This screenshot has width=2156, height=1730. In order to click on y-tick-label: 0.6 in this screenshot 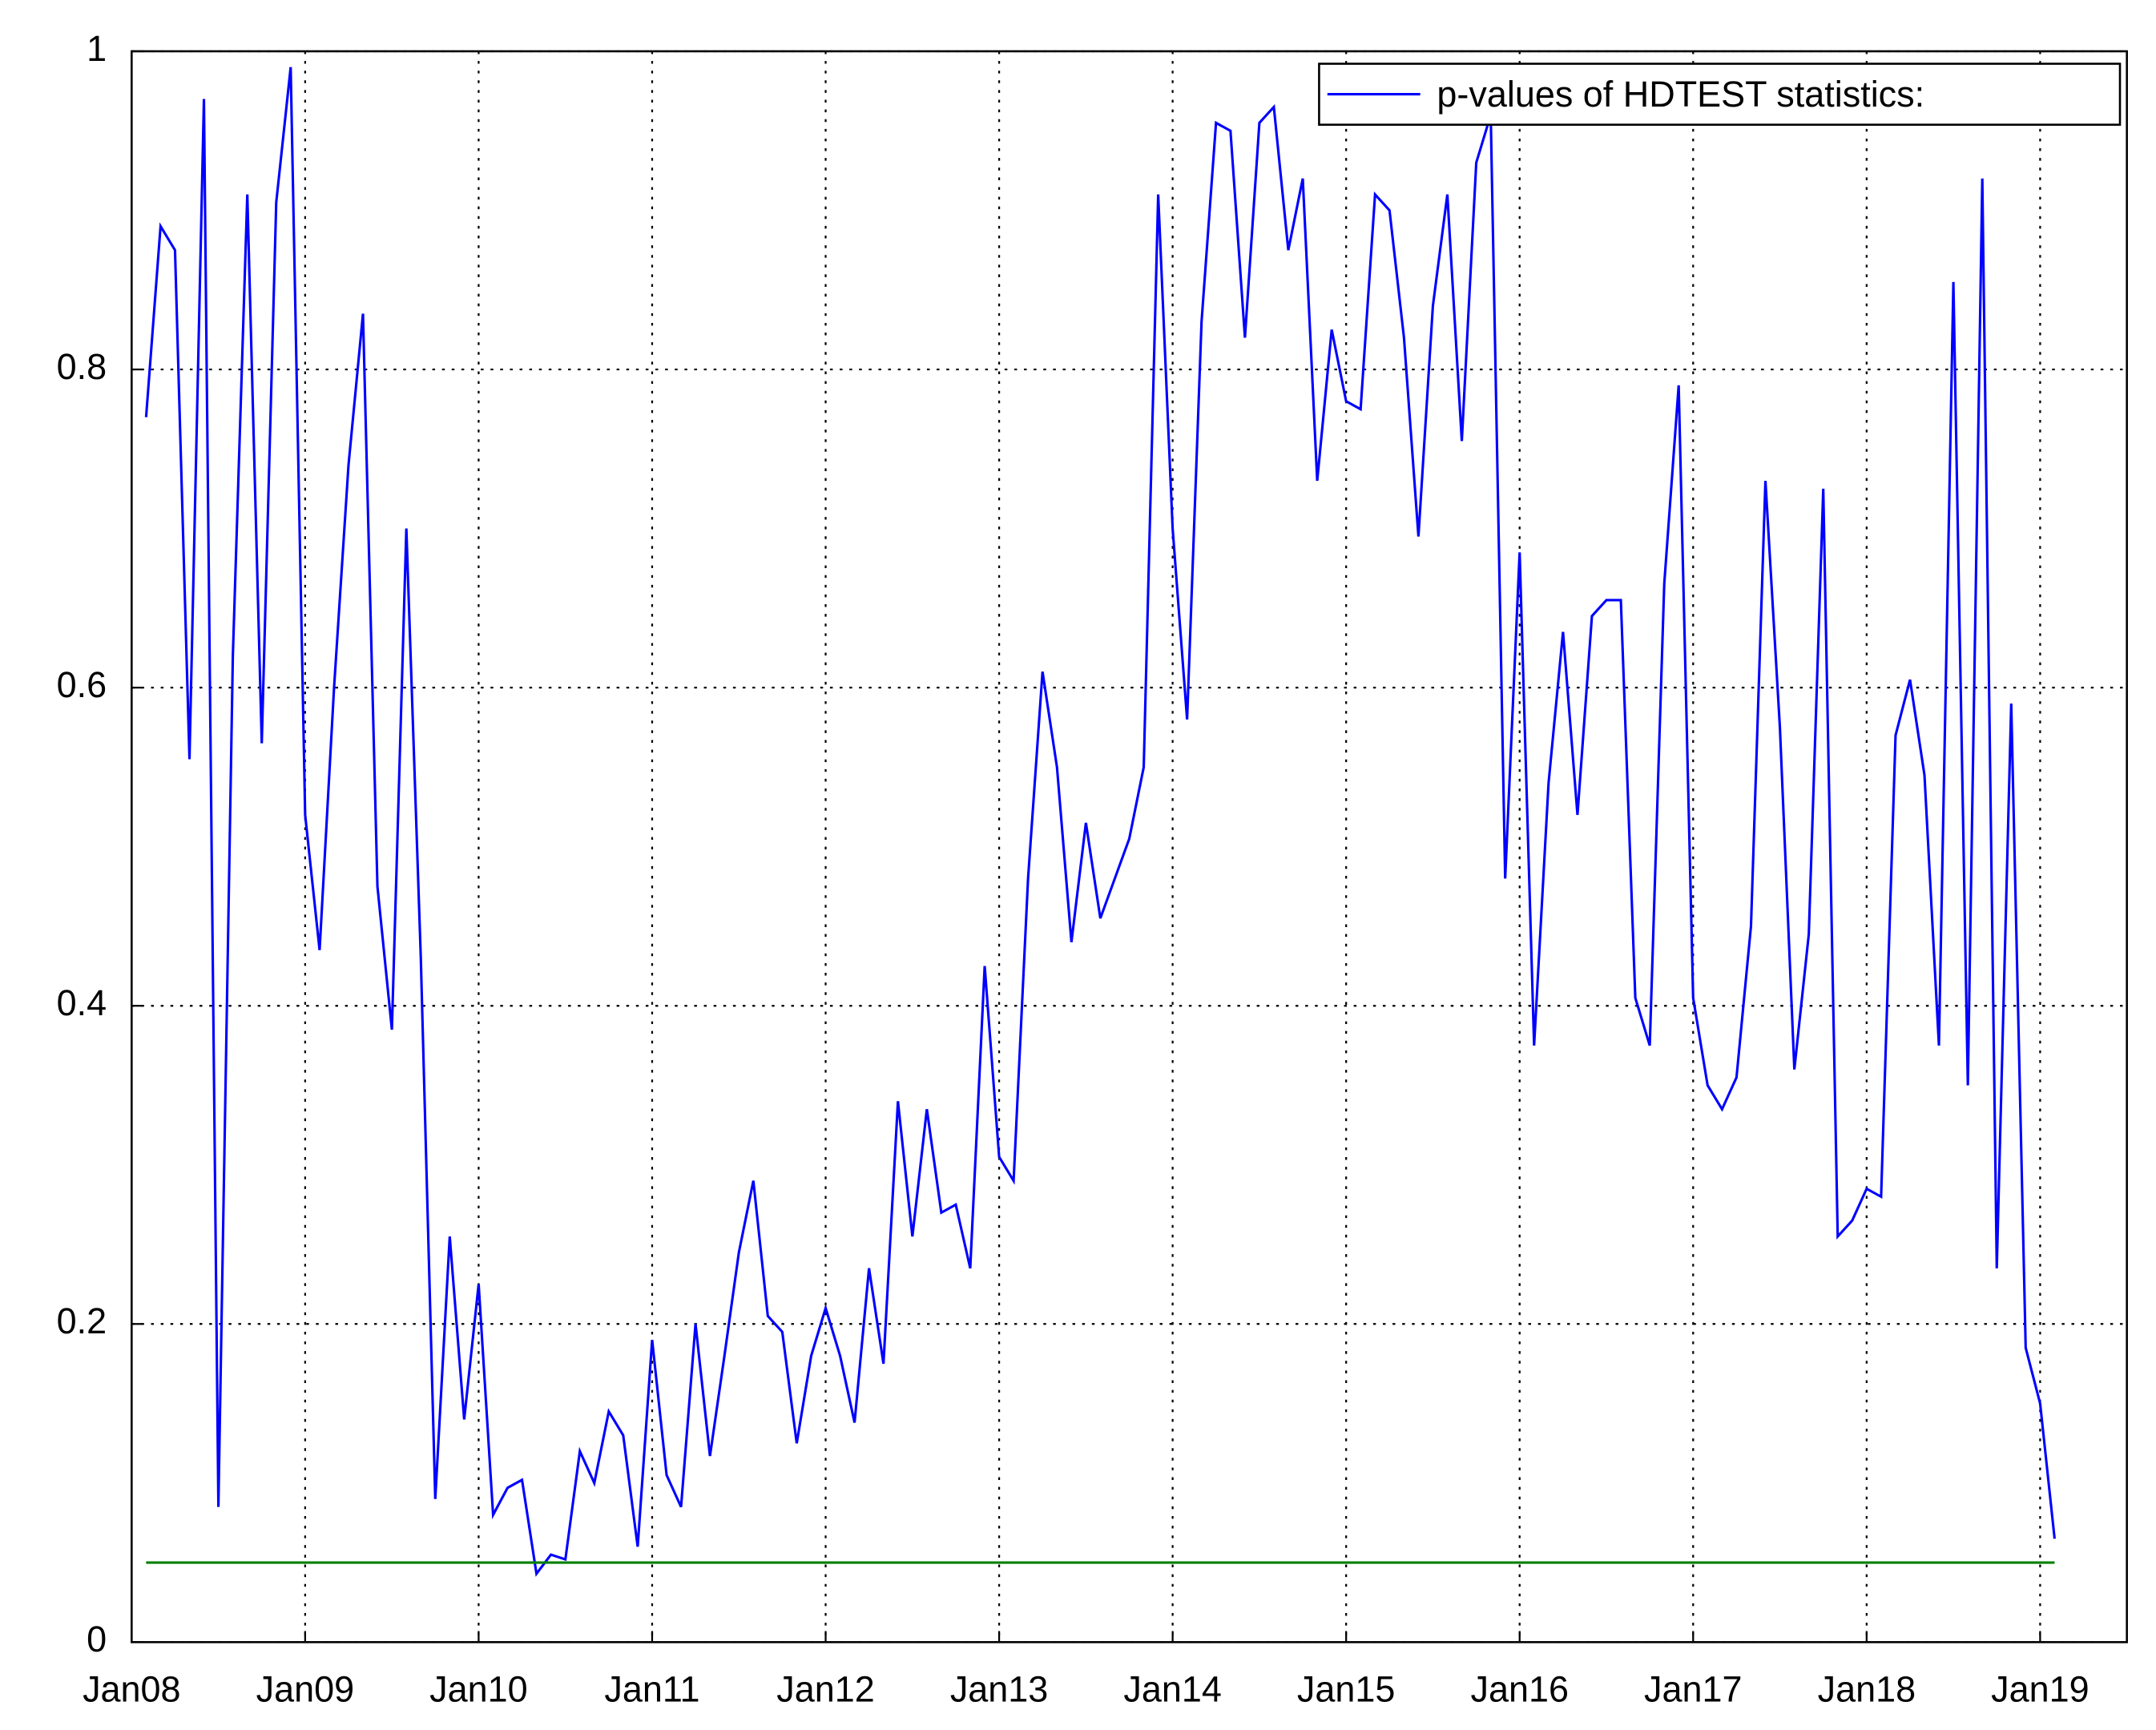, I will do `click(82, 684)`.